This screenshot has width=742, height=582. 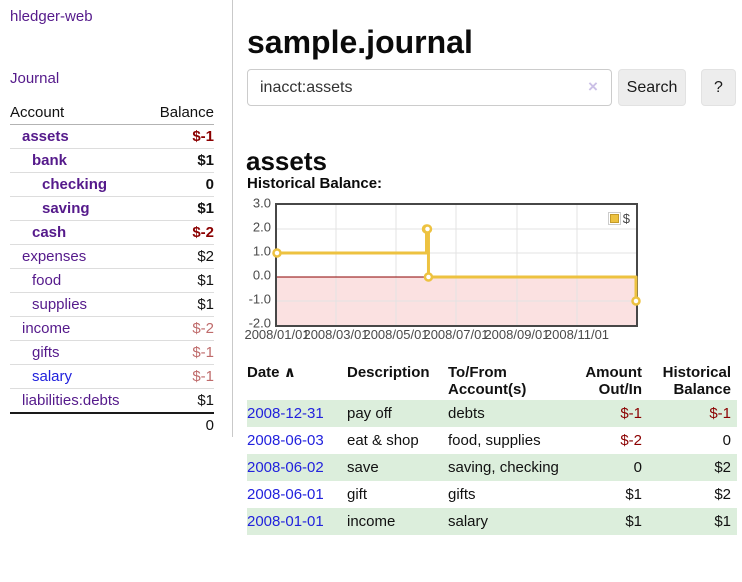 What do you see at coordinates (285, 440) in the screenshot?
I see `transaction-date-link: 2008-06-03` at bounding box center [285, 440].